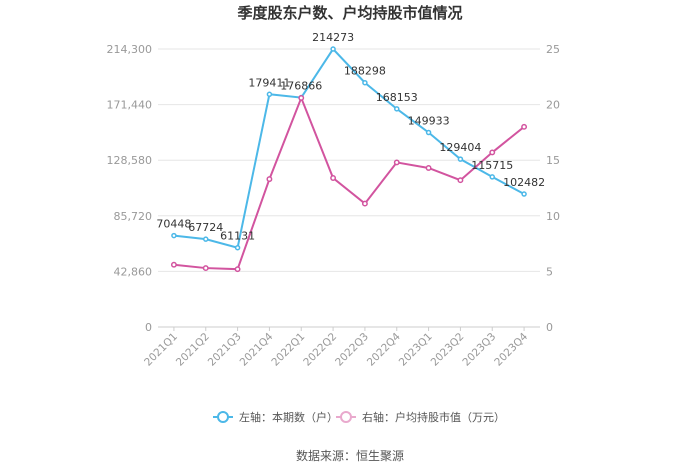 The width and height of the screenshot is (700, 473). What do you see at coordinates (288, 350) in the screenshot?
I see `x-tick-label: 2022Q1` at bounding box center [288, 350].